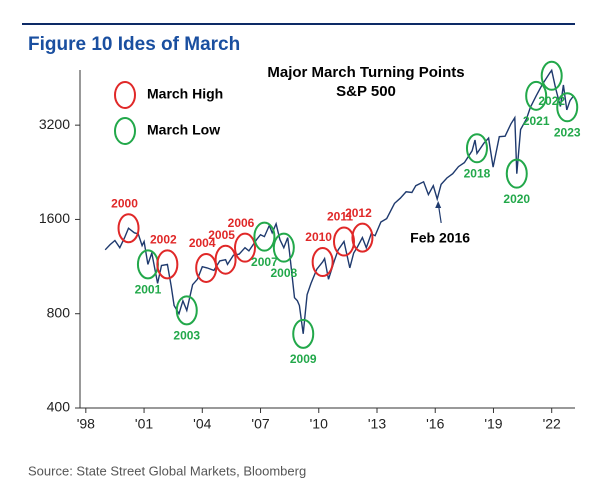 The height and width of the screenshot is (498, 597). I want to click on x-tick-label: '04, so click(202, 424).